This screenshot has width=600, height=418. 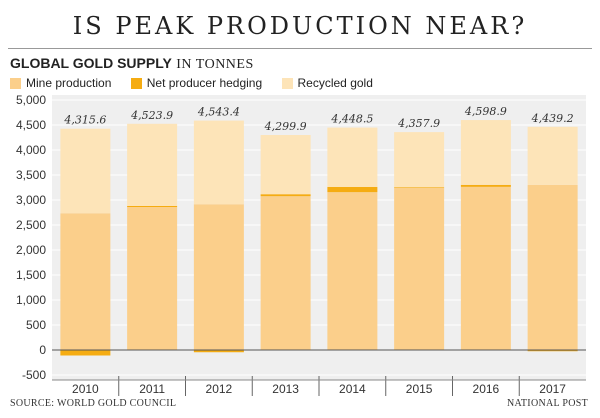 What do you see at coordinates (352, 389) in the screenshot?
I see `x-tick-label: 2014` at bounding box center [352, 389].